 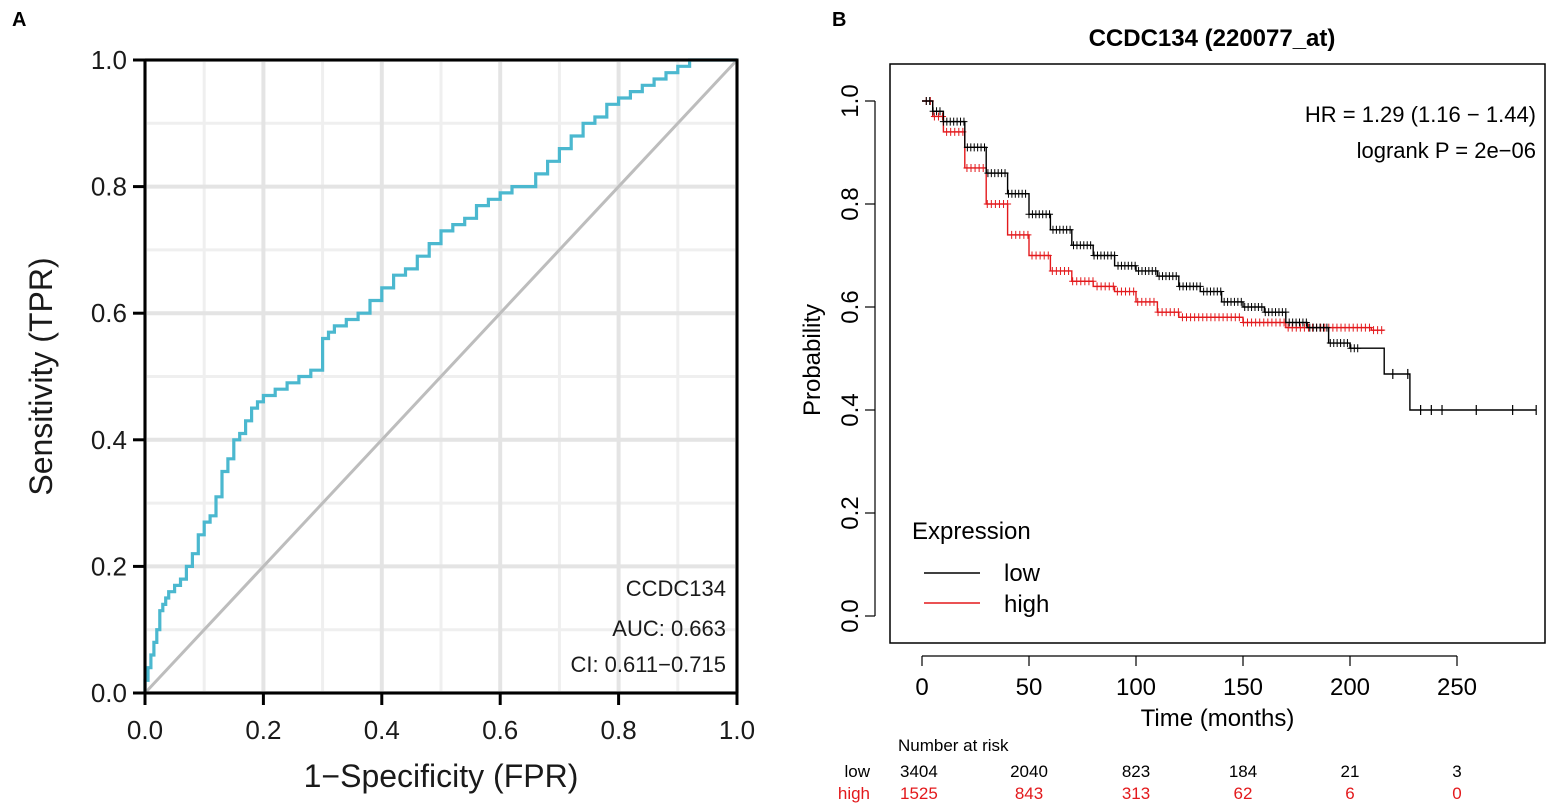 What do you see at coordinates (1026, 604) in the screenshot?
I see `km-legend-high-label: high` at bounding box center [1026, 604].